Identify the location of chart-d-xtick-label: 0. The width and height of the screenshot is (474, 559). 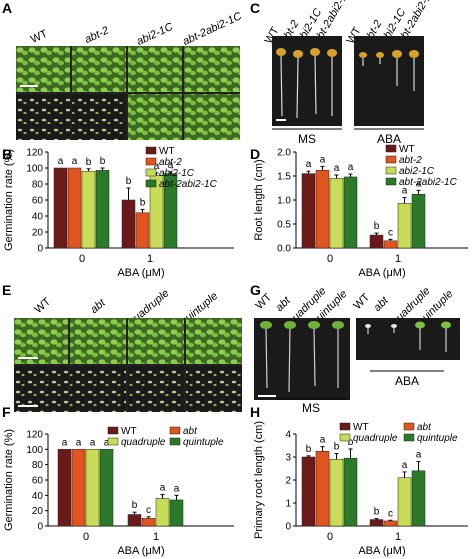
(330, 259).